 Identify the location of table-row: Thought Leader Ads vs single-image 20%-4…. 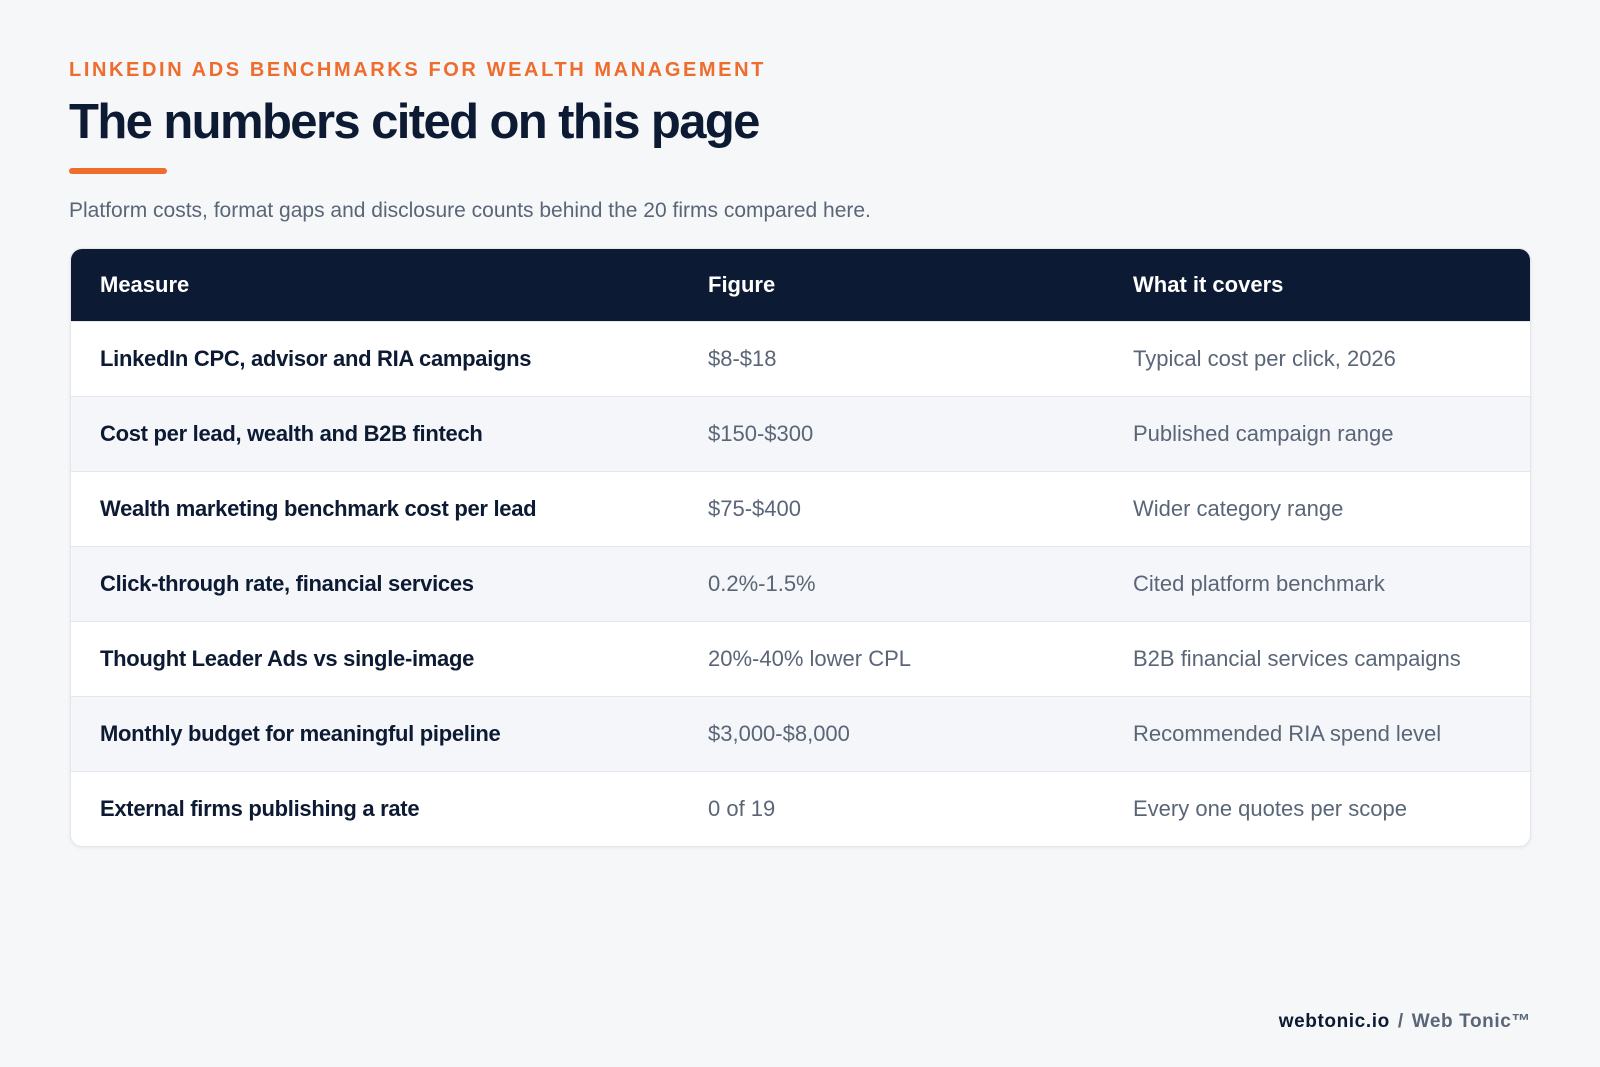
(800, 658).